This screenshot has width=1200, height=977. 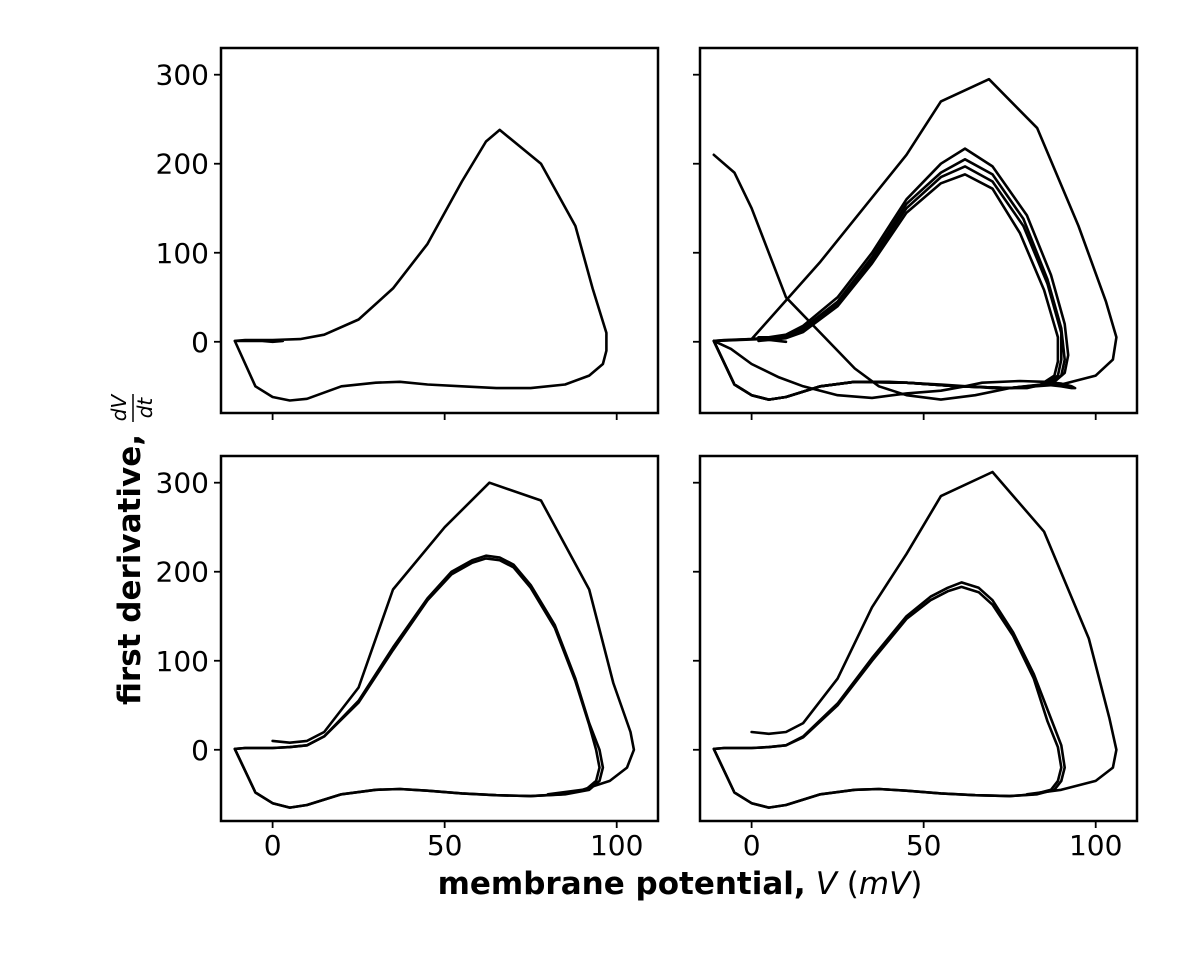 I want to click on panel-bottom-right-lines, so click(x=915, y=639).